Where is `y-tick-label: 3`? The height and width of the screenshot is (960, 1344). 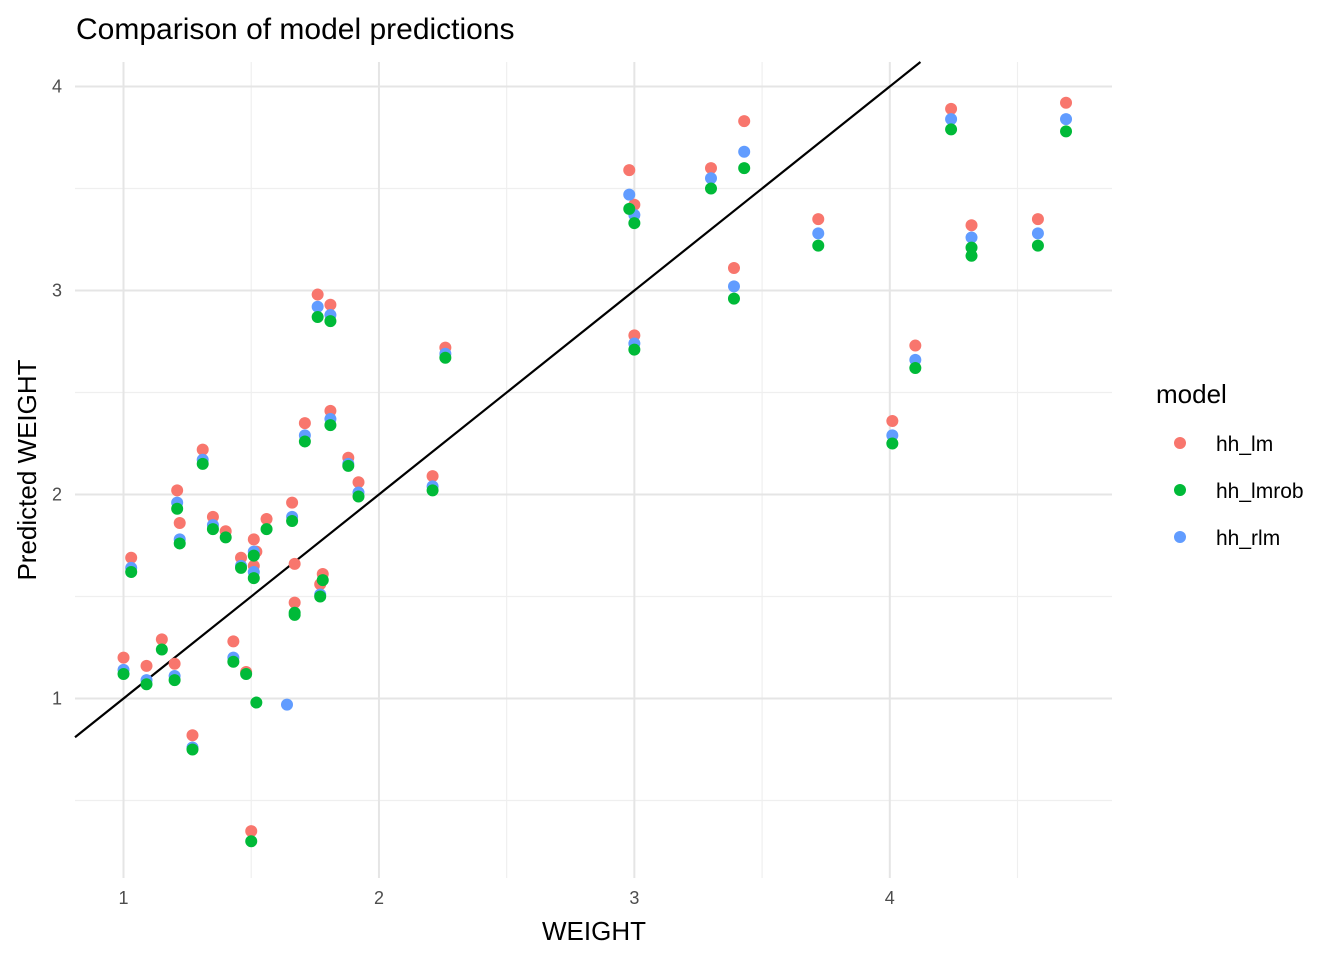 y-tick-label: 3 is located at coordinates (57, 290).